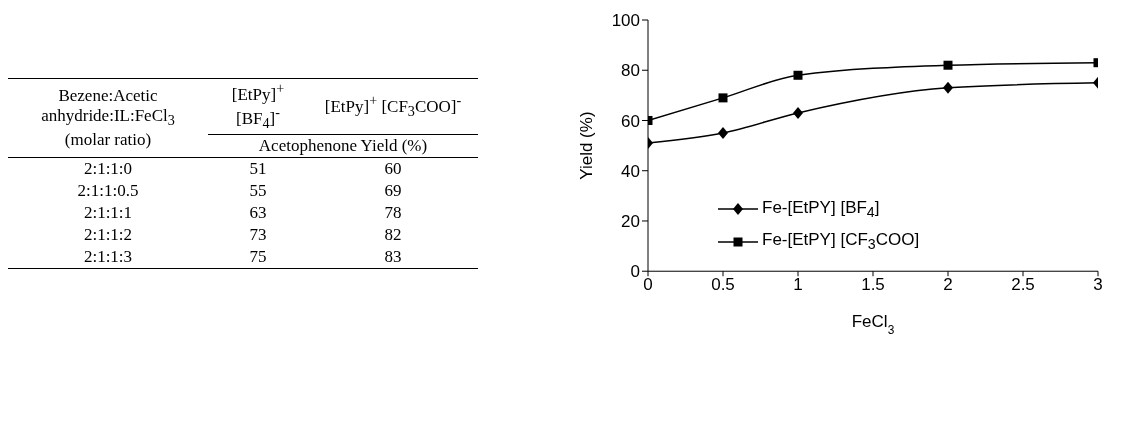 The image size is (1136, 422). What do you see at coordinates (948, 285) in the screenshot?
I see `x-tick-label: 2` at bounding box center [948, 285].